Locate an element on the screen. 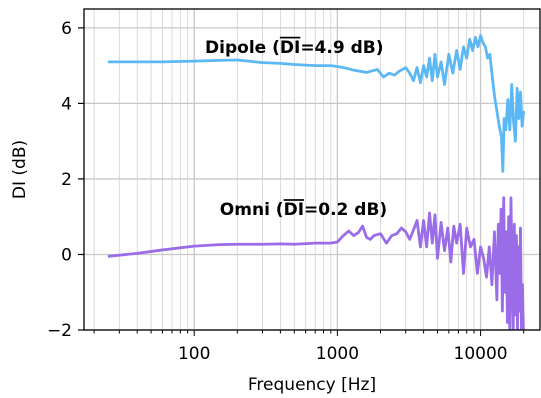  y-tick-label: 0 is located at coordinates (66, 255).